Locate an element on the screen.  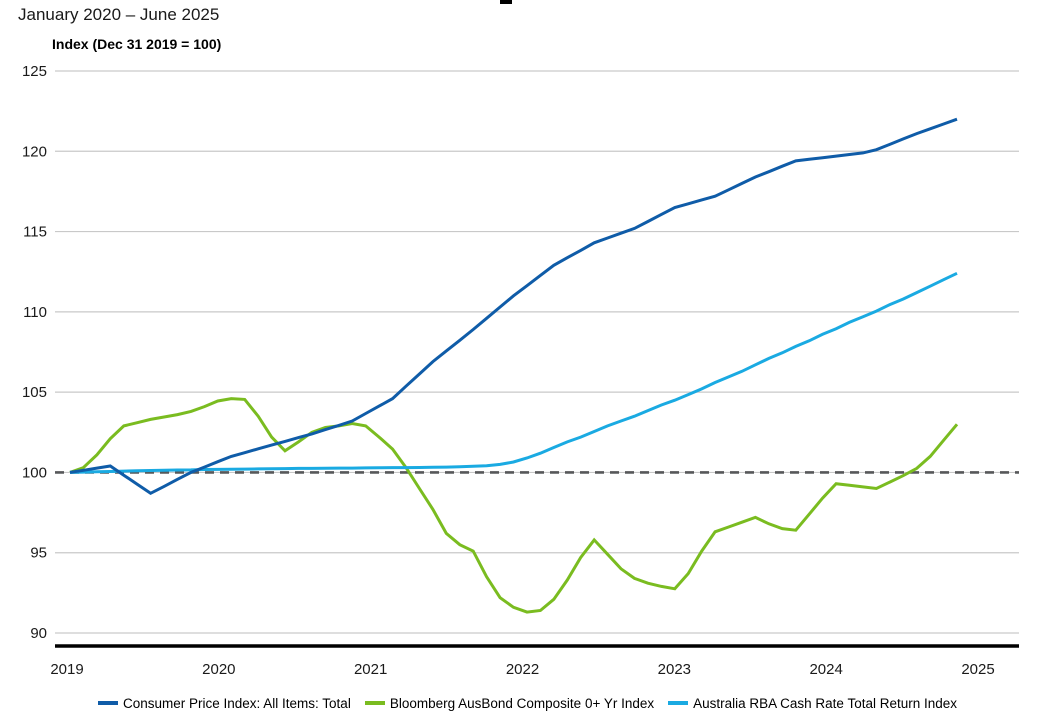
y-tick-label-100: 100 is located at coordinates (34, 472).